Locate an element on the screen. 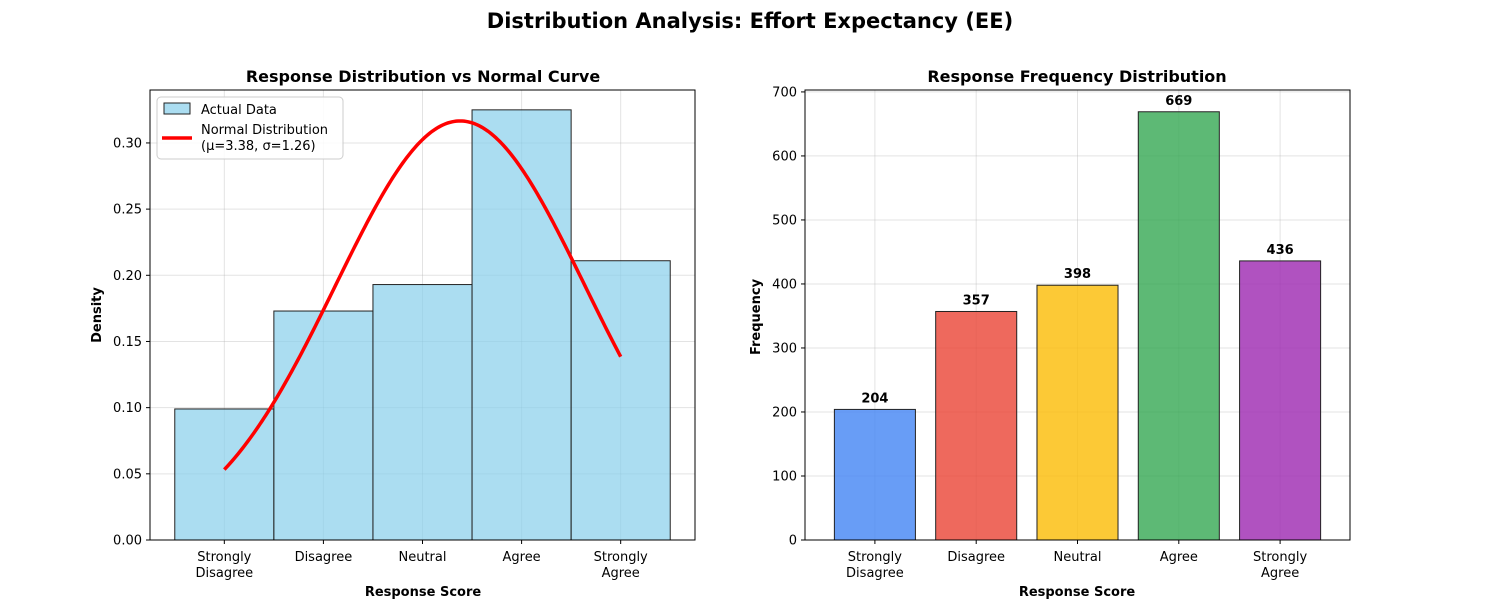 This screenshot has width=1500, height=600. left-x-axis-label: Response Score is located at coordinates (423, 592).